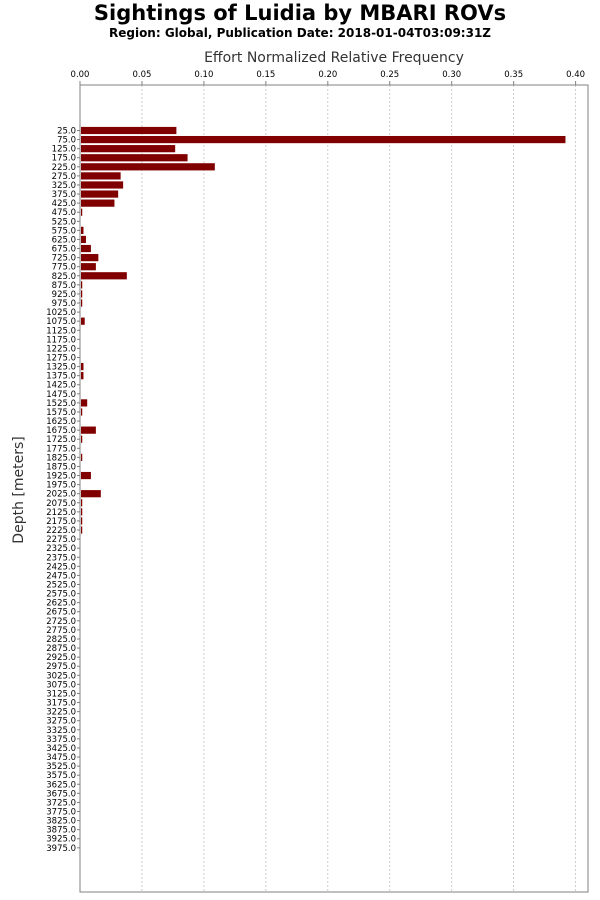  What do you see at coordinates (265, 75) in the screenshot?
I see `x-tick-label: 0.15` at bounding box center [265, 75].